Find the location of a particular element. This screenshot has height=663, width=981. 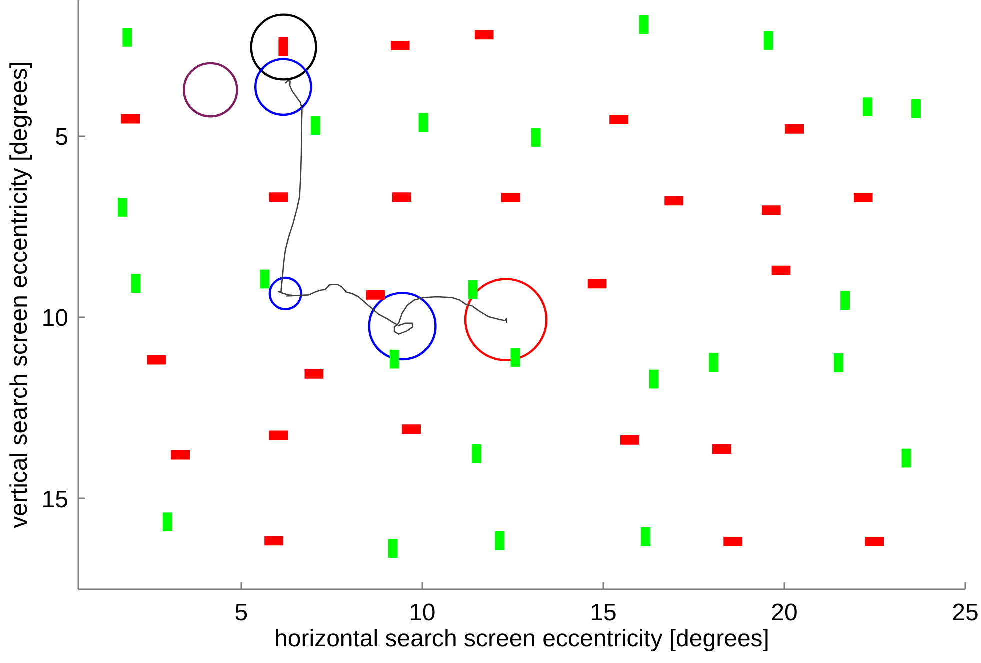

y-tick-label: 10 is located at coordinates (55, 318).